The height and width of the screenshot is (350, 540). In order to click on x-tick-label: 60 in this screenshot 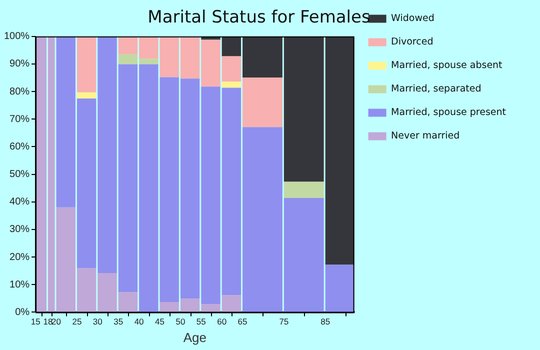, I will do `click(222, 321)`.